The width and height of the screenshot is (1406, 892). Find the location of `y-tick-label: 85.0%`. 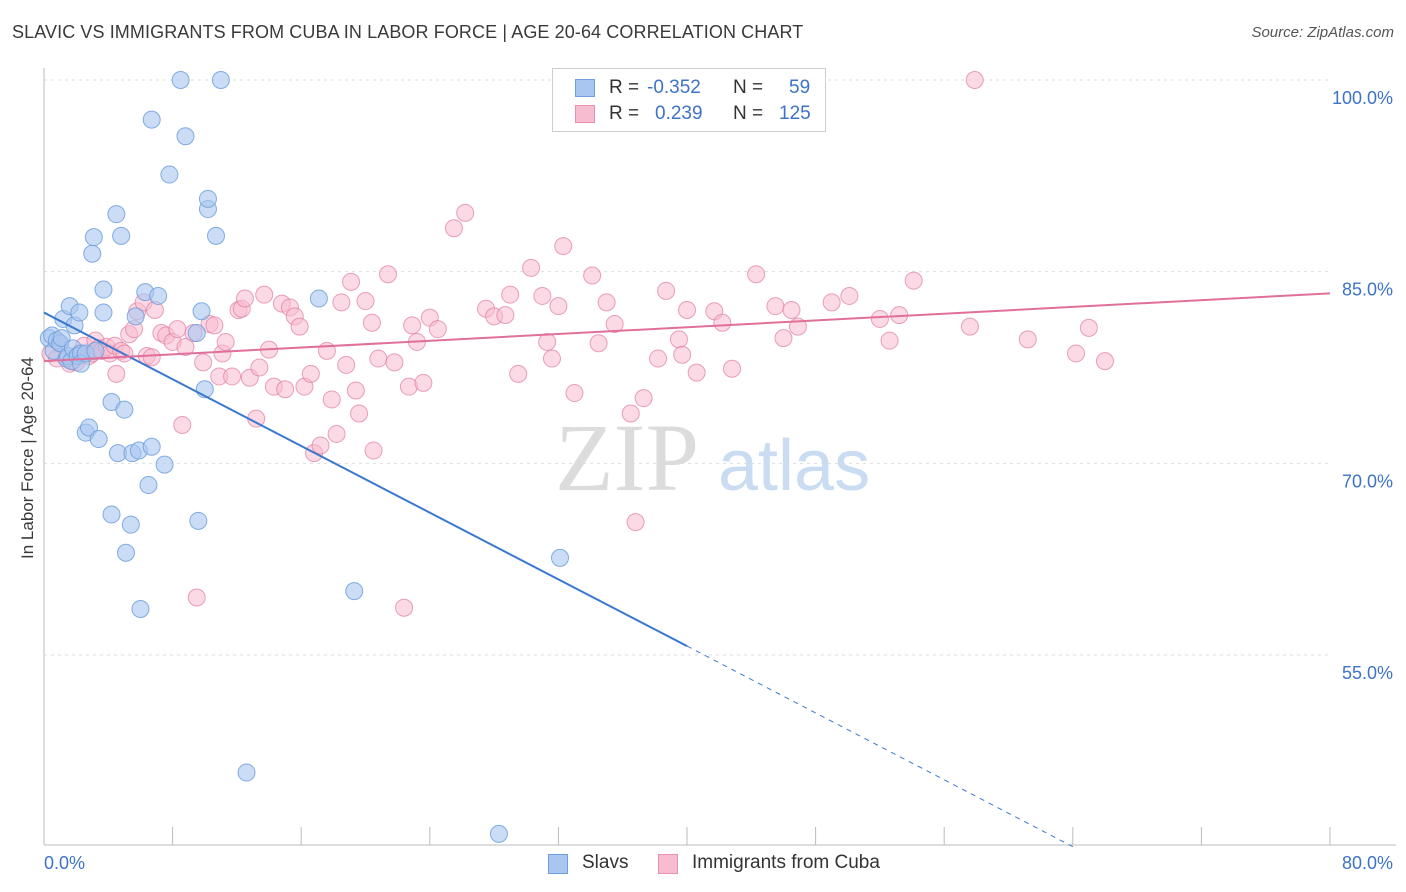

y-tick-label: 85.0% is located at coordinates (1367, 290).